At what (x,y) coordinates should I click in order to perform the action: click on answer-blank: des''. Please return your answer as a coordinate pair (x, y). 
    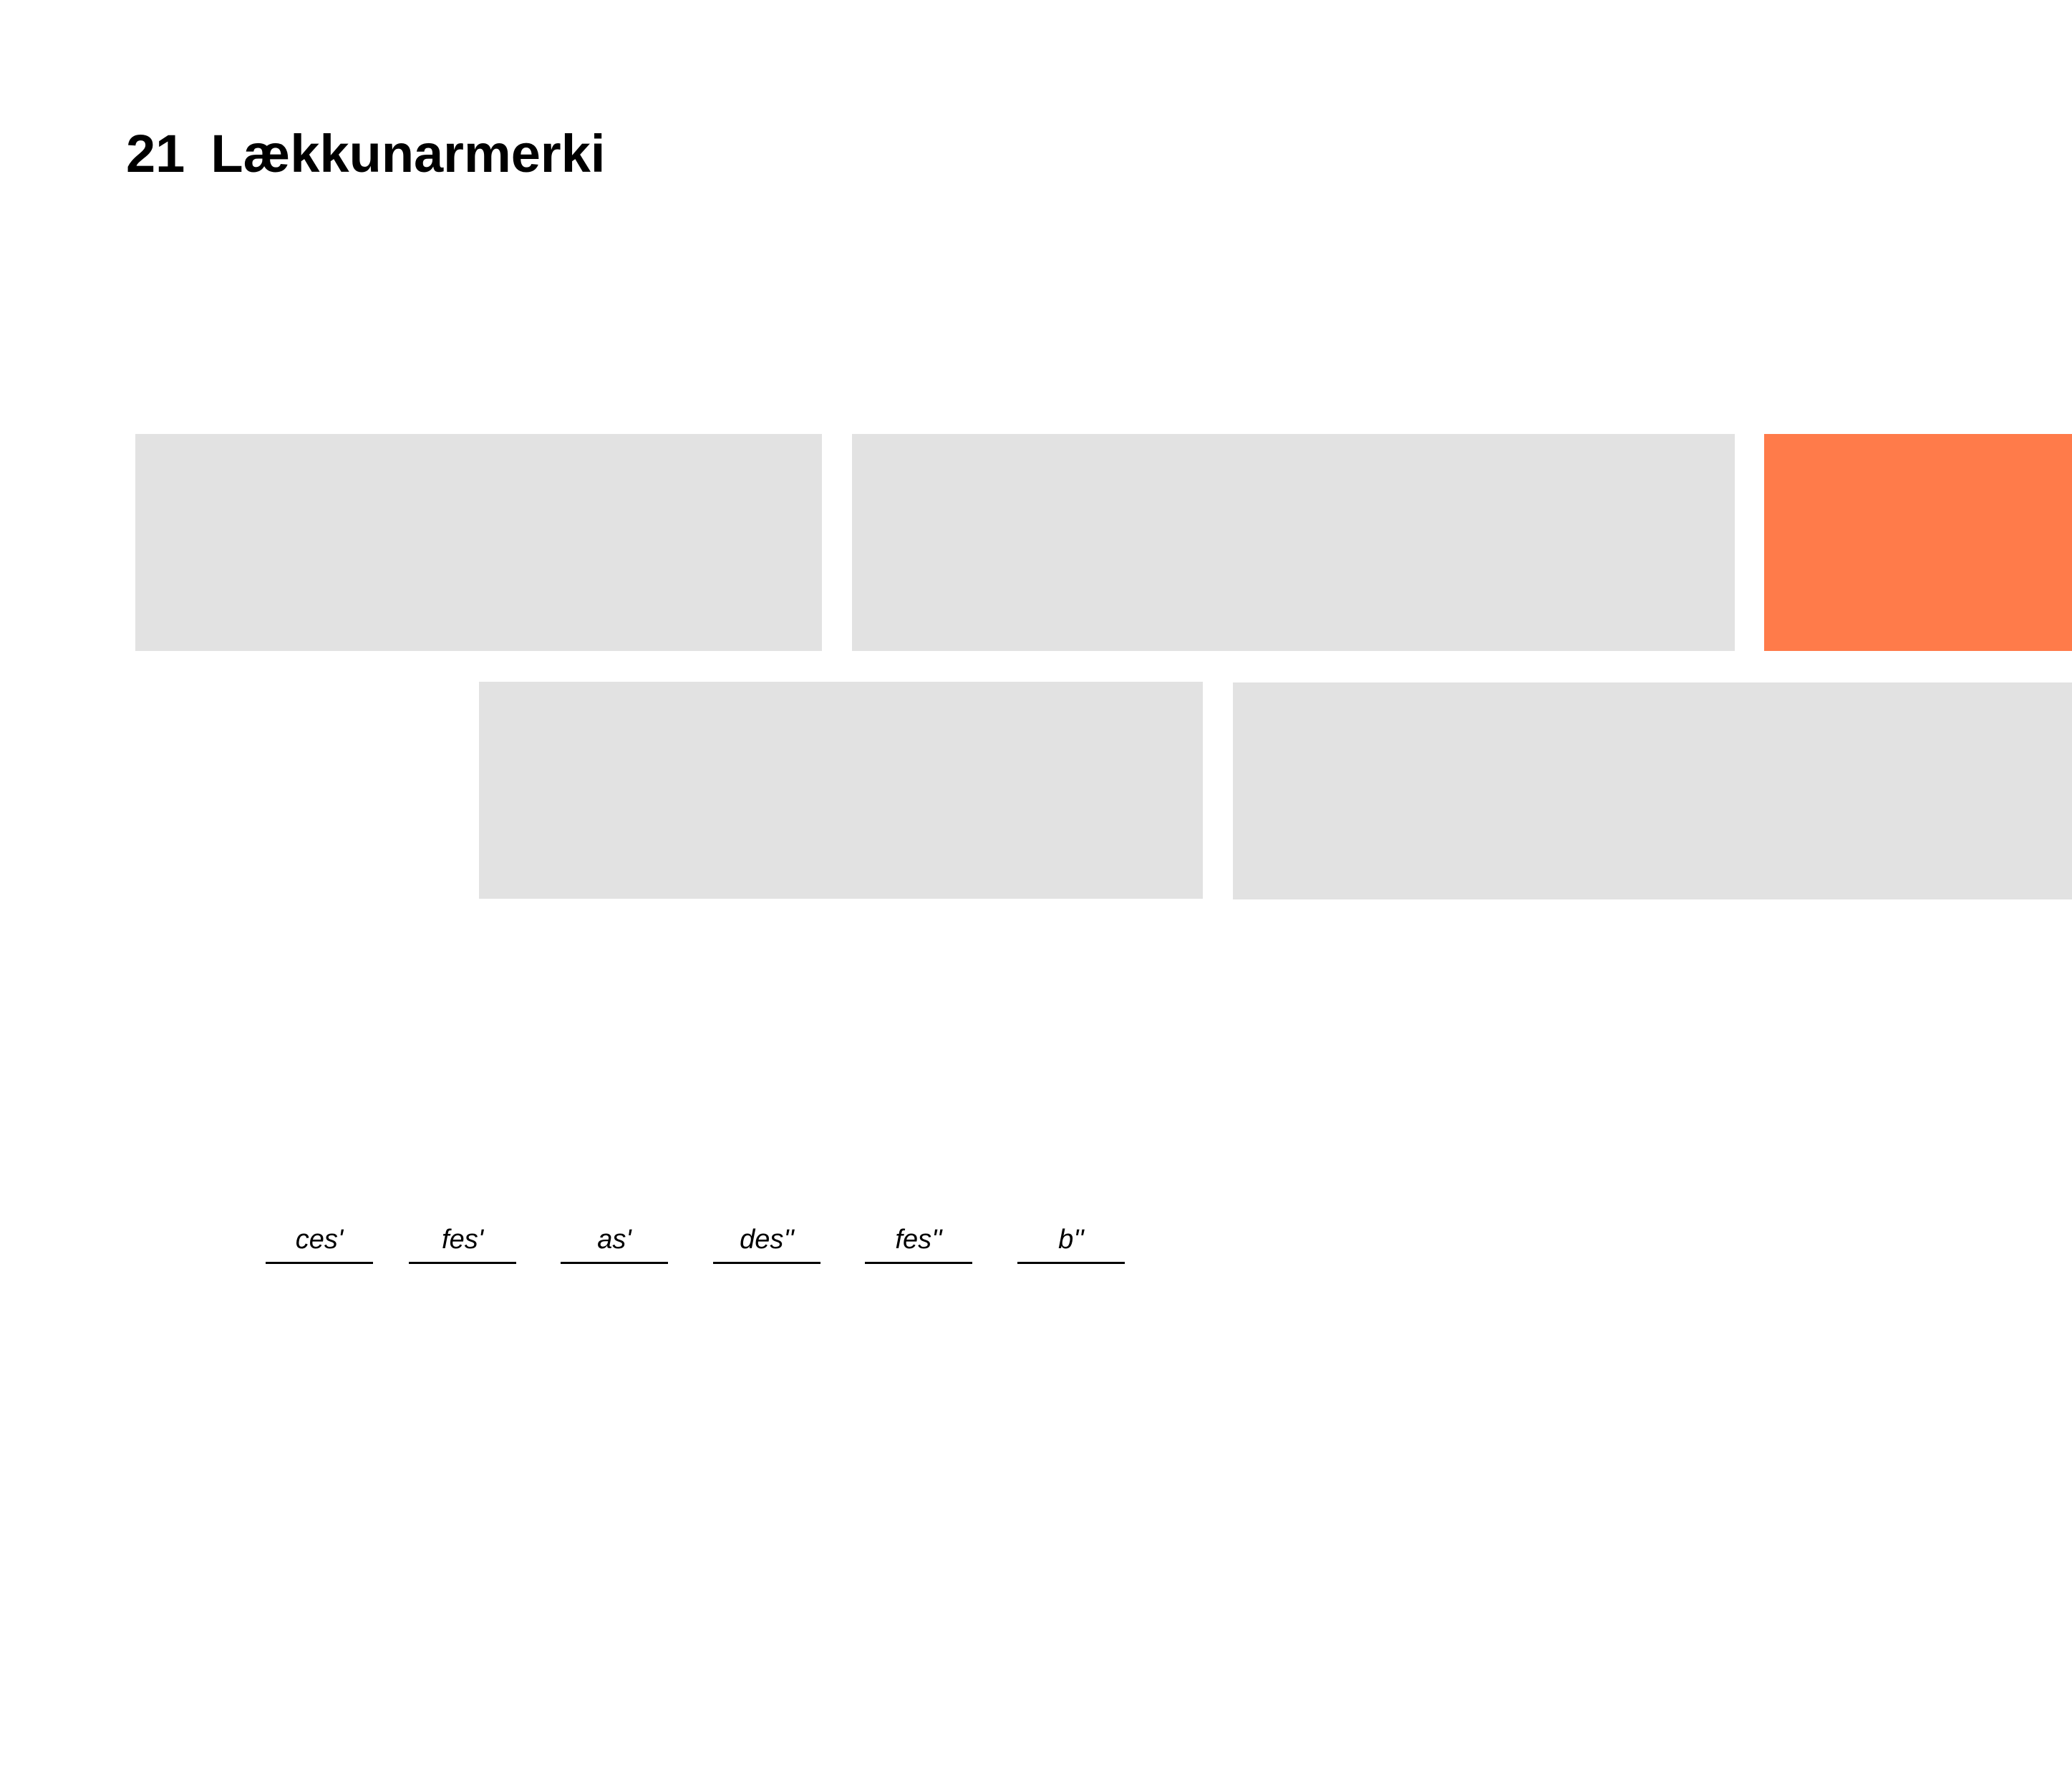
    Looking at the image, I should click on (766, 1240).